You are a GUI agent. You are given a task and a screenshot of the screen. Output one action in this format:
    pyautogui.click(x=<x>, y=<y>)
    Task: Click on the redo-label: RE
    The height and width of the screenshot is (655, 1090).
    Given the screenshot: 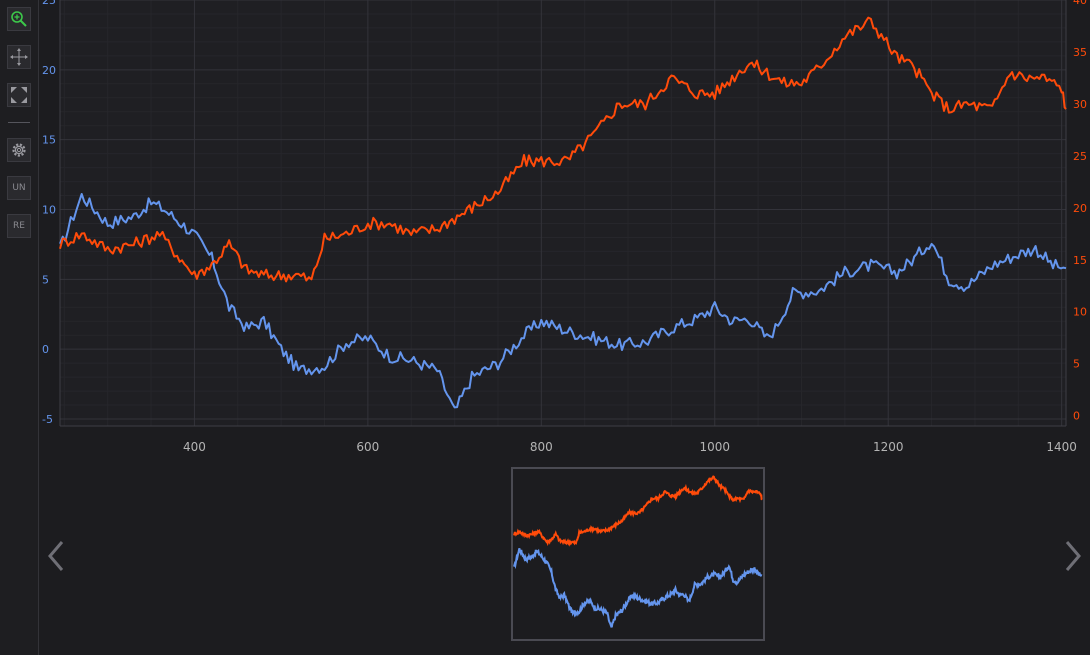 What is the action you would take?
    pyautogui.click(x=19, y=226)
    